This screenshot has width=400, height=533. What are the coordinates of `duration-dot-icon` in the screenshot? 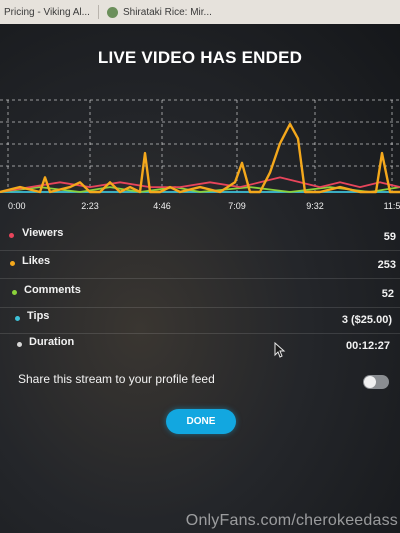 It's located at (19, 344).